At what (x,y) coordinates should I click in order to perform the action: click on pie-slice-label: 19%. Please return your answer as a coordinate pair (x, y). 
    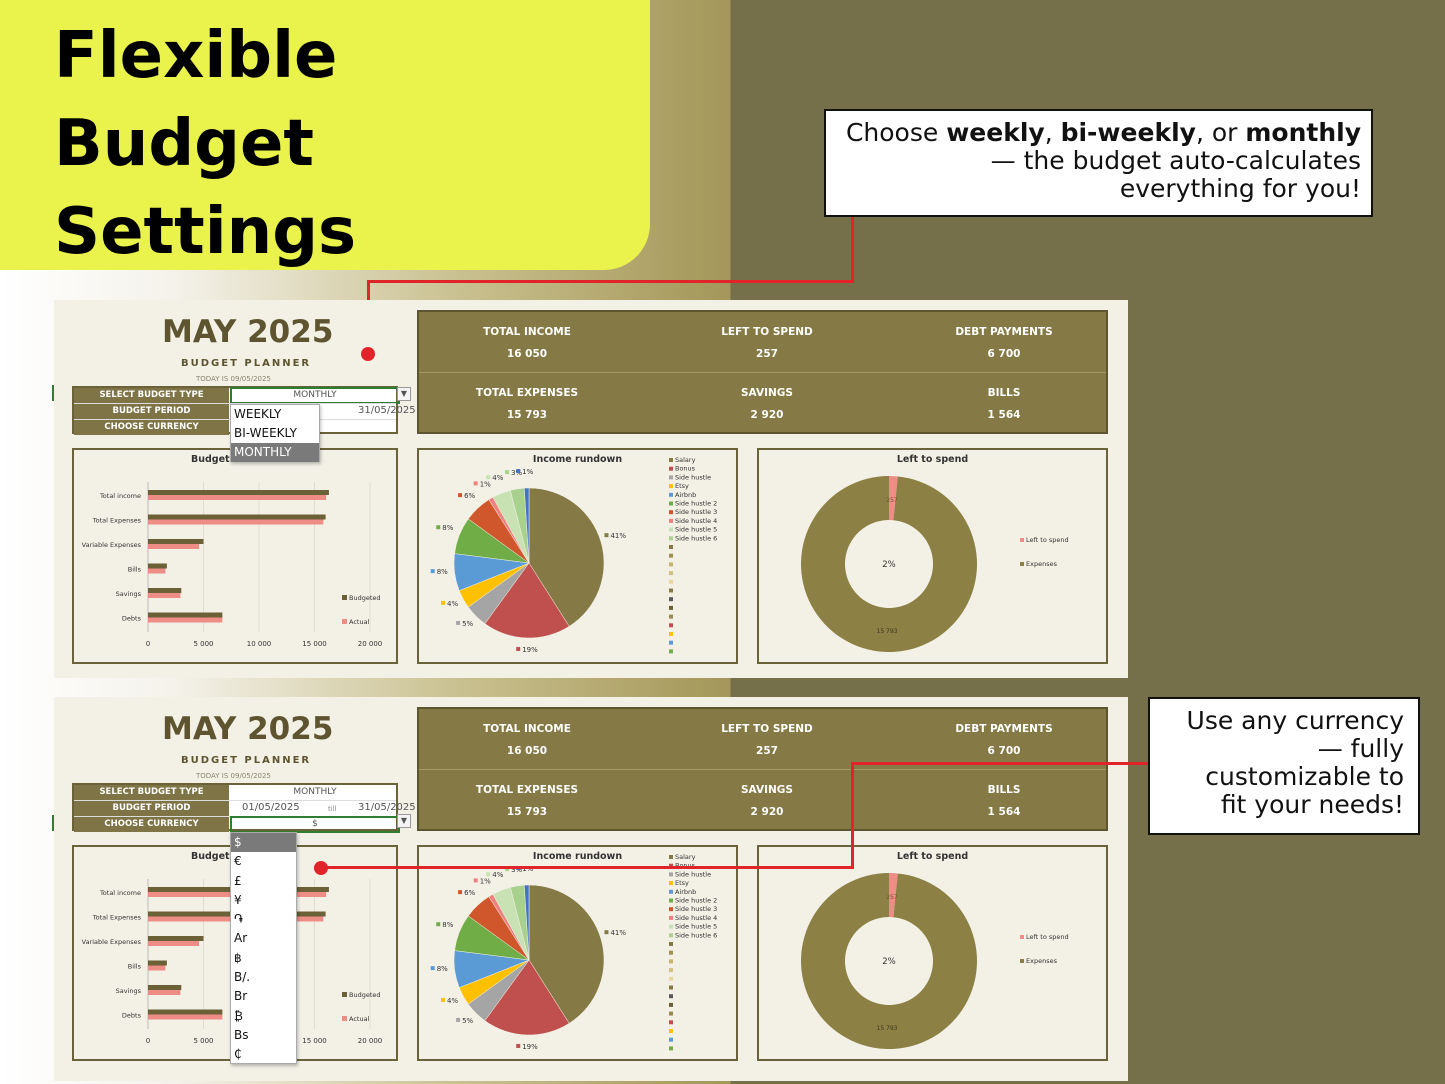
    Looking at the image, I should click on (530, 1047).